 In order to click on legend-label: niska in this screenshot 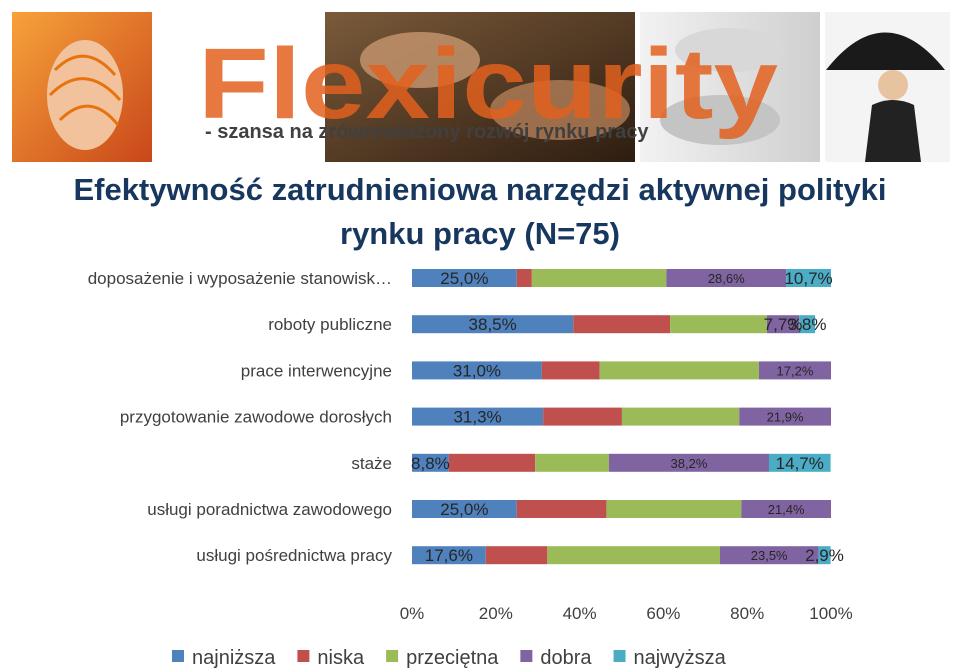, I will do `click(341, 658)`.